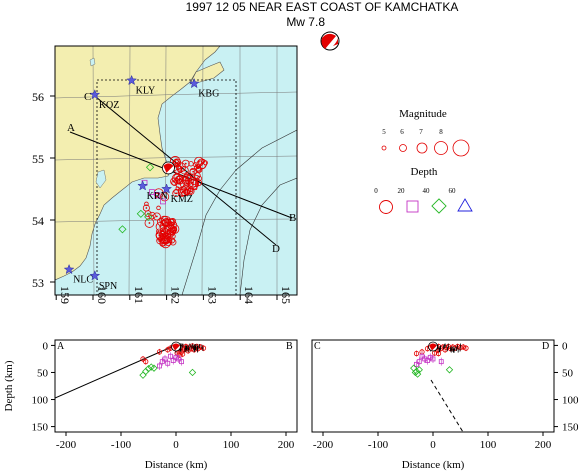  I want to click on map-epicenters, so click(163, 202).